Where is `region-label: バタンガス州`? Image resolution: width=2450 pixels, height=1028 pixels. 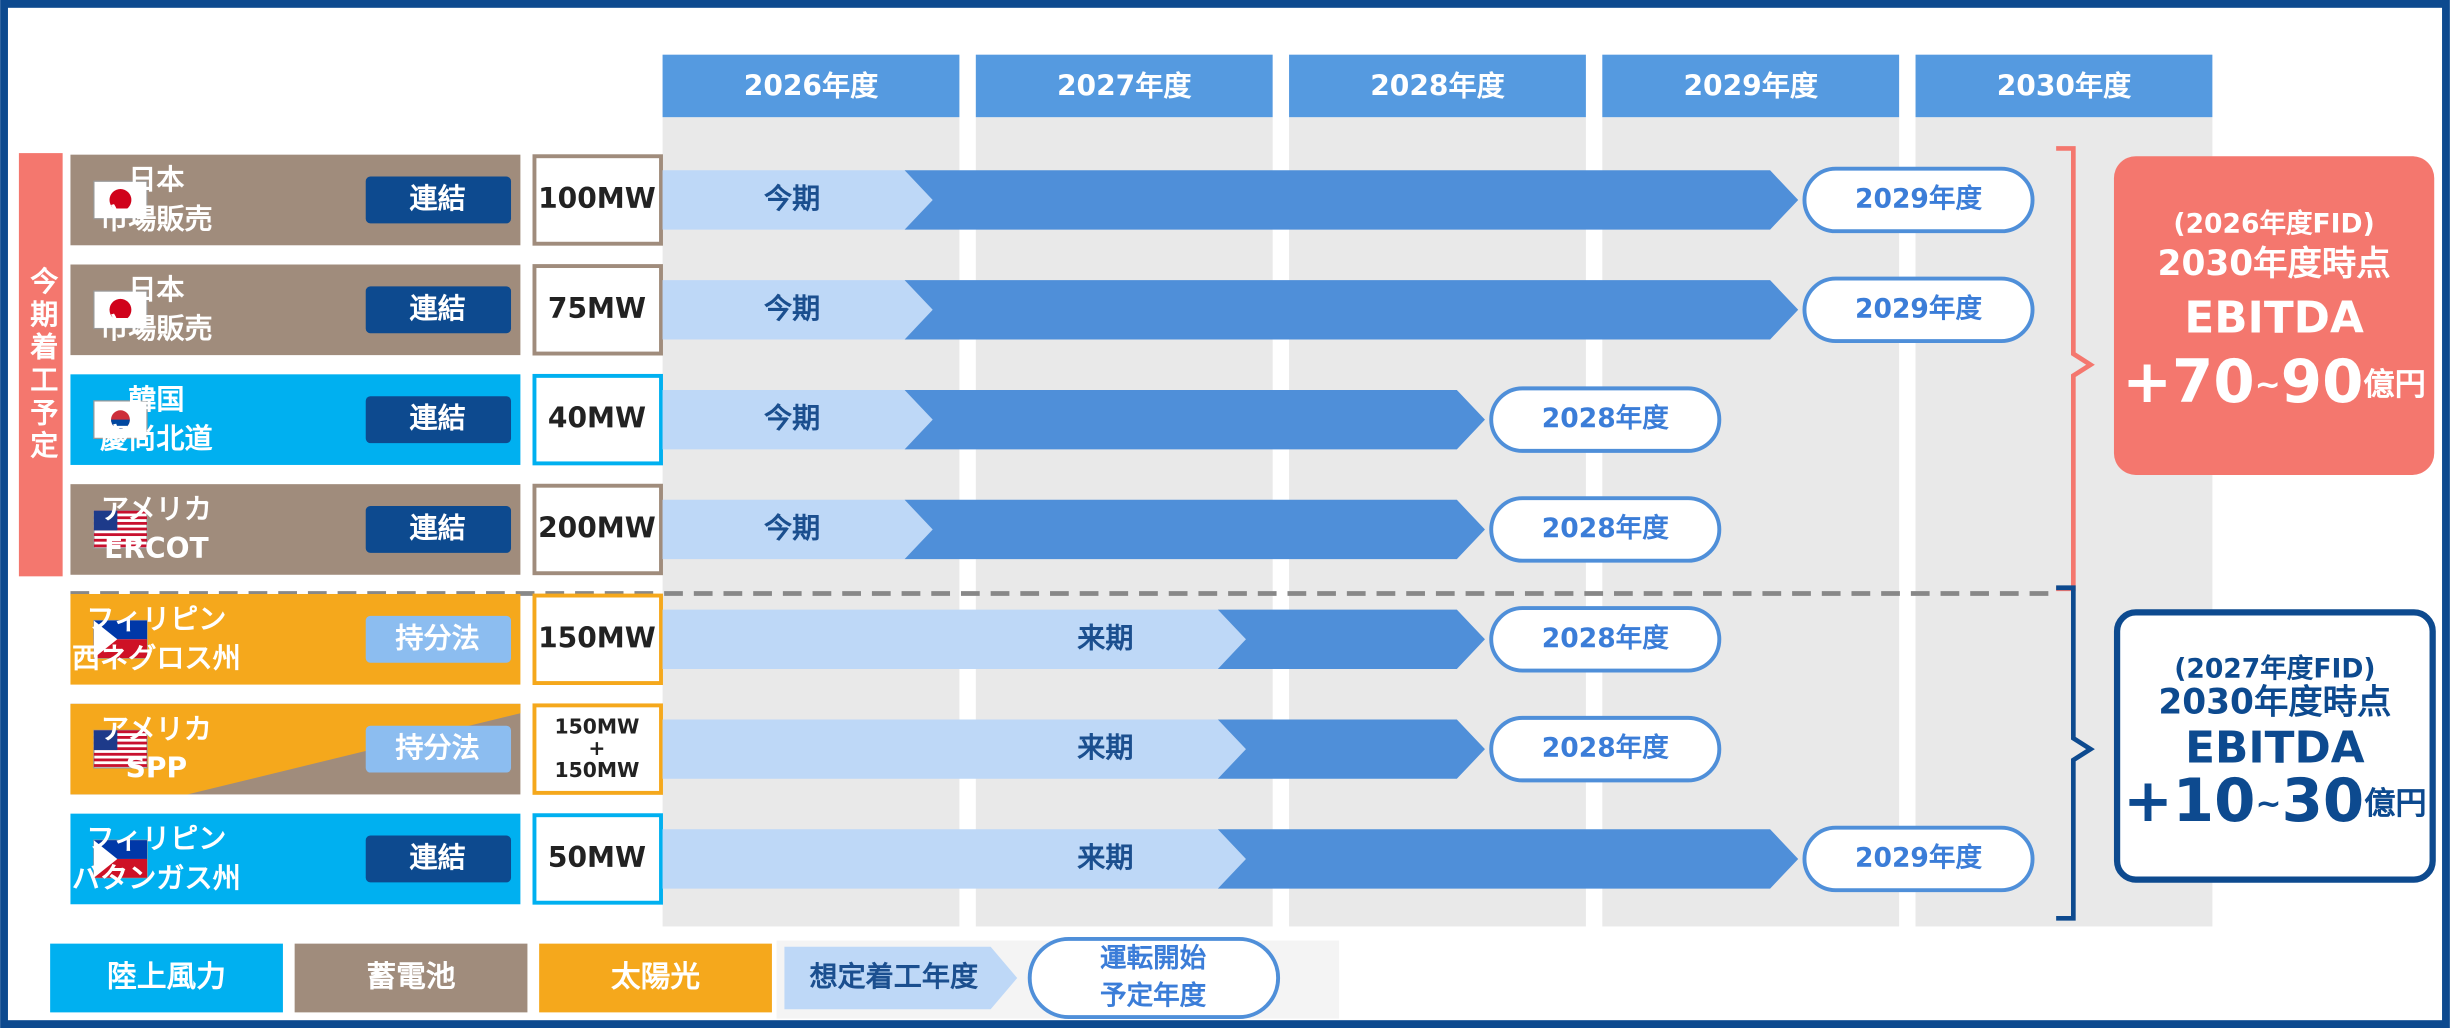 region-label: バタンガス州 is located at coordinates (156, 877).